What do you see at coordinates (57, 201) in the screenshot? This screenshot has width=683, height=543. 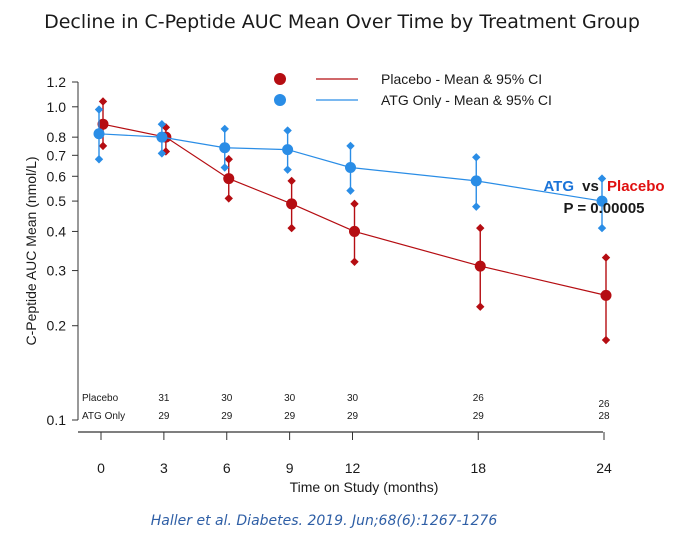 I see `y-tick-label: 0.5` at bounding box center [57, 201].